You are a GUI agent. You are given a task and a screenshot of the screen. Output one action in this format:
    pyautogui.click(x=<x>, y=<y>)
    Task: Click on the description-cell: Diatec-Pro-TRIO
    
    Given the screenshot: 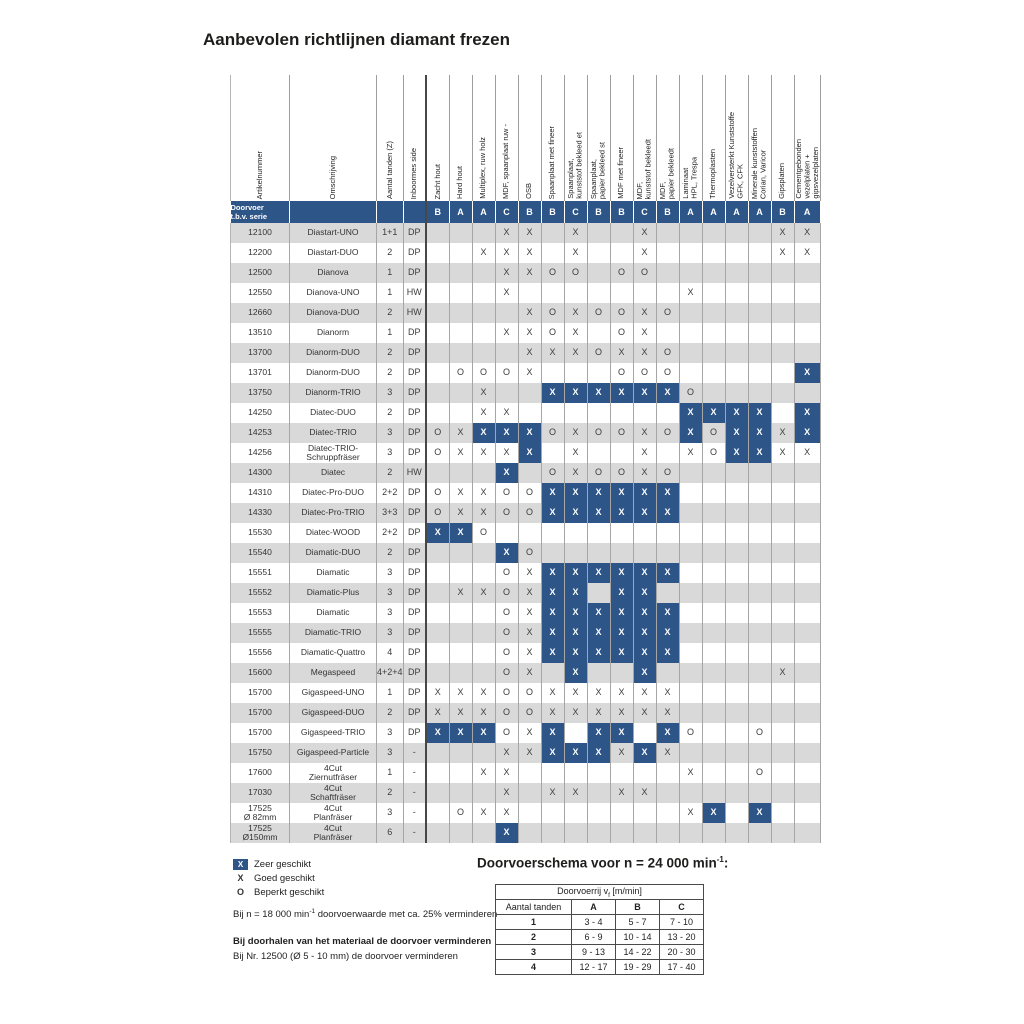 What is the action you would take?
    pyautogui.click(x=333, y=513)
    